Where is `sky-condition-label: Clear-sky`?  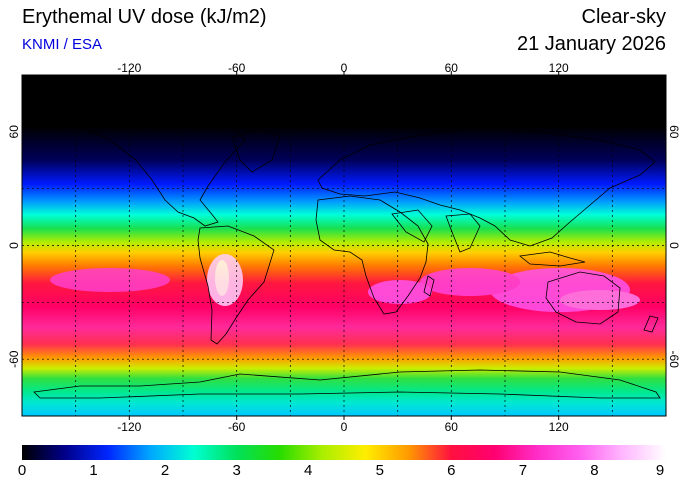
sky-condition-label: Clear-sky is located at coordinates (623, 17).